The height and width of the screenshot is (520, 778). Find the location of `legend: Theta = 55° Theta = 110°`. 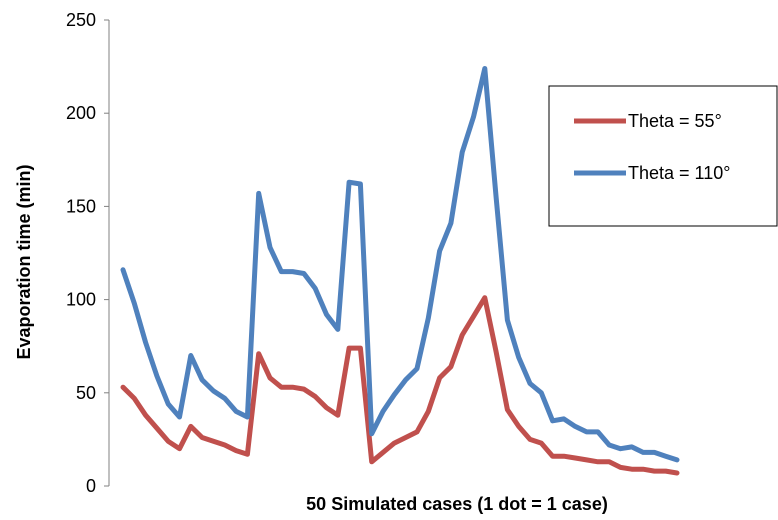

legend: Theta = 55° Theta = 110° is located at coordinates (663, 156).